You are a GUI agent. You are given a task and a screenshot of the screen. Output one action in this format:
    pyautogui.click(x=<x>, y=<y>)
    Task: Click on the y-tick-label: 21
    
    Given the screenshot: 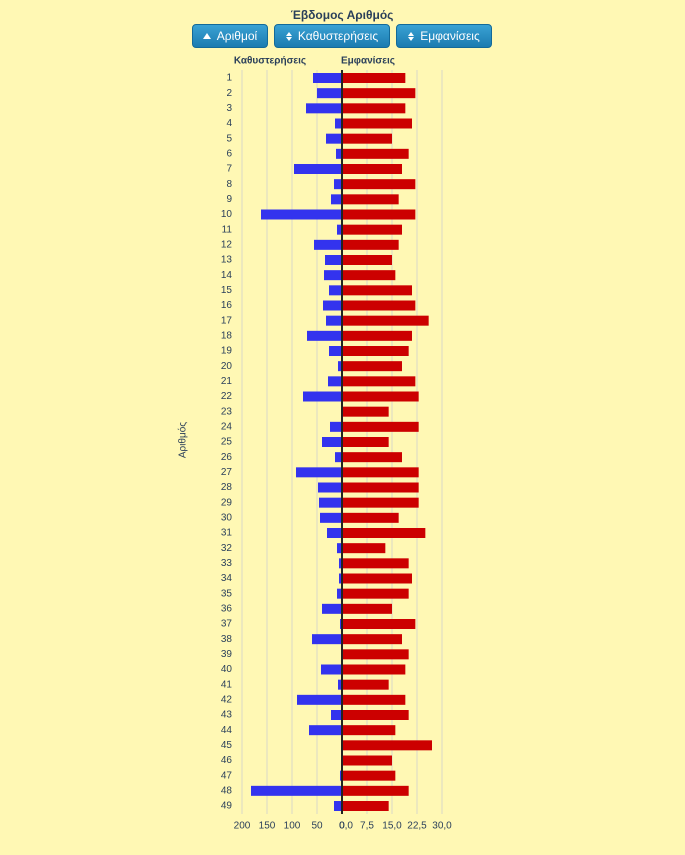 What is the action you would take?
    pyautogui.click(x=227, y=381)
    